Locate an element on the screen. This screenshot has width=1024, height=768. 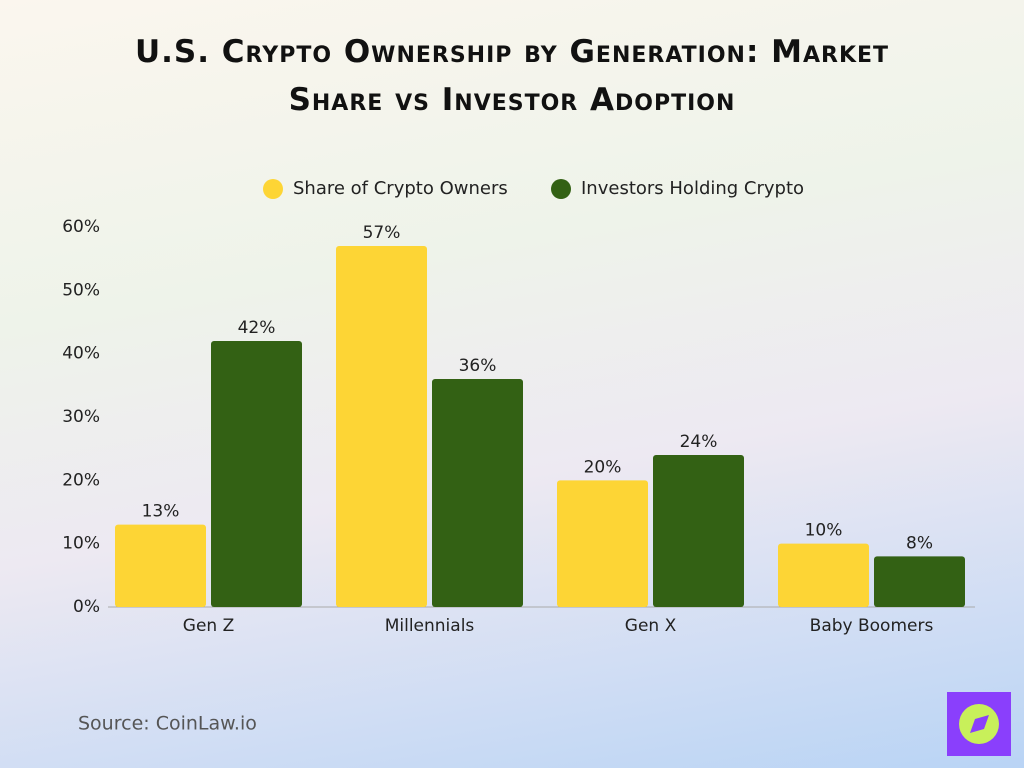
value-label: 42% is located at coordinates (257, 328).